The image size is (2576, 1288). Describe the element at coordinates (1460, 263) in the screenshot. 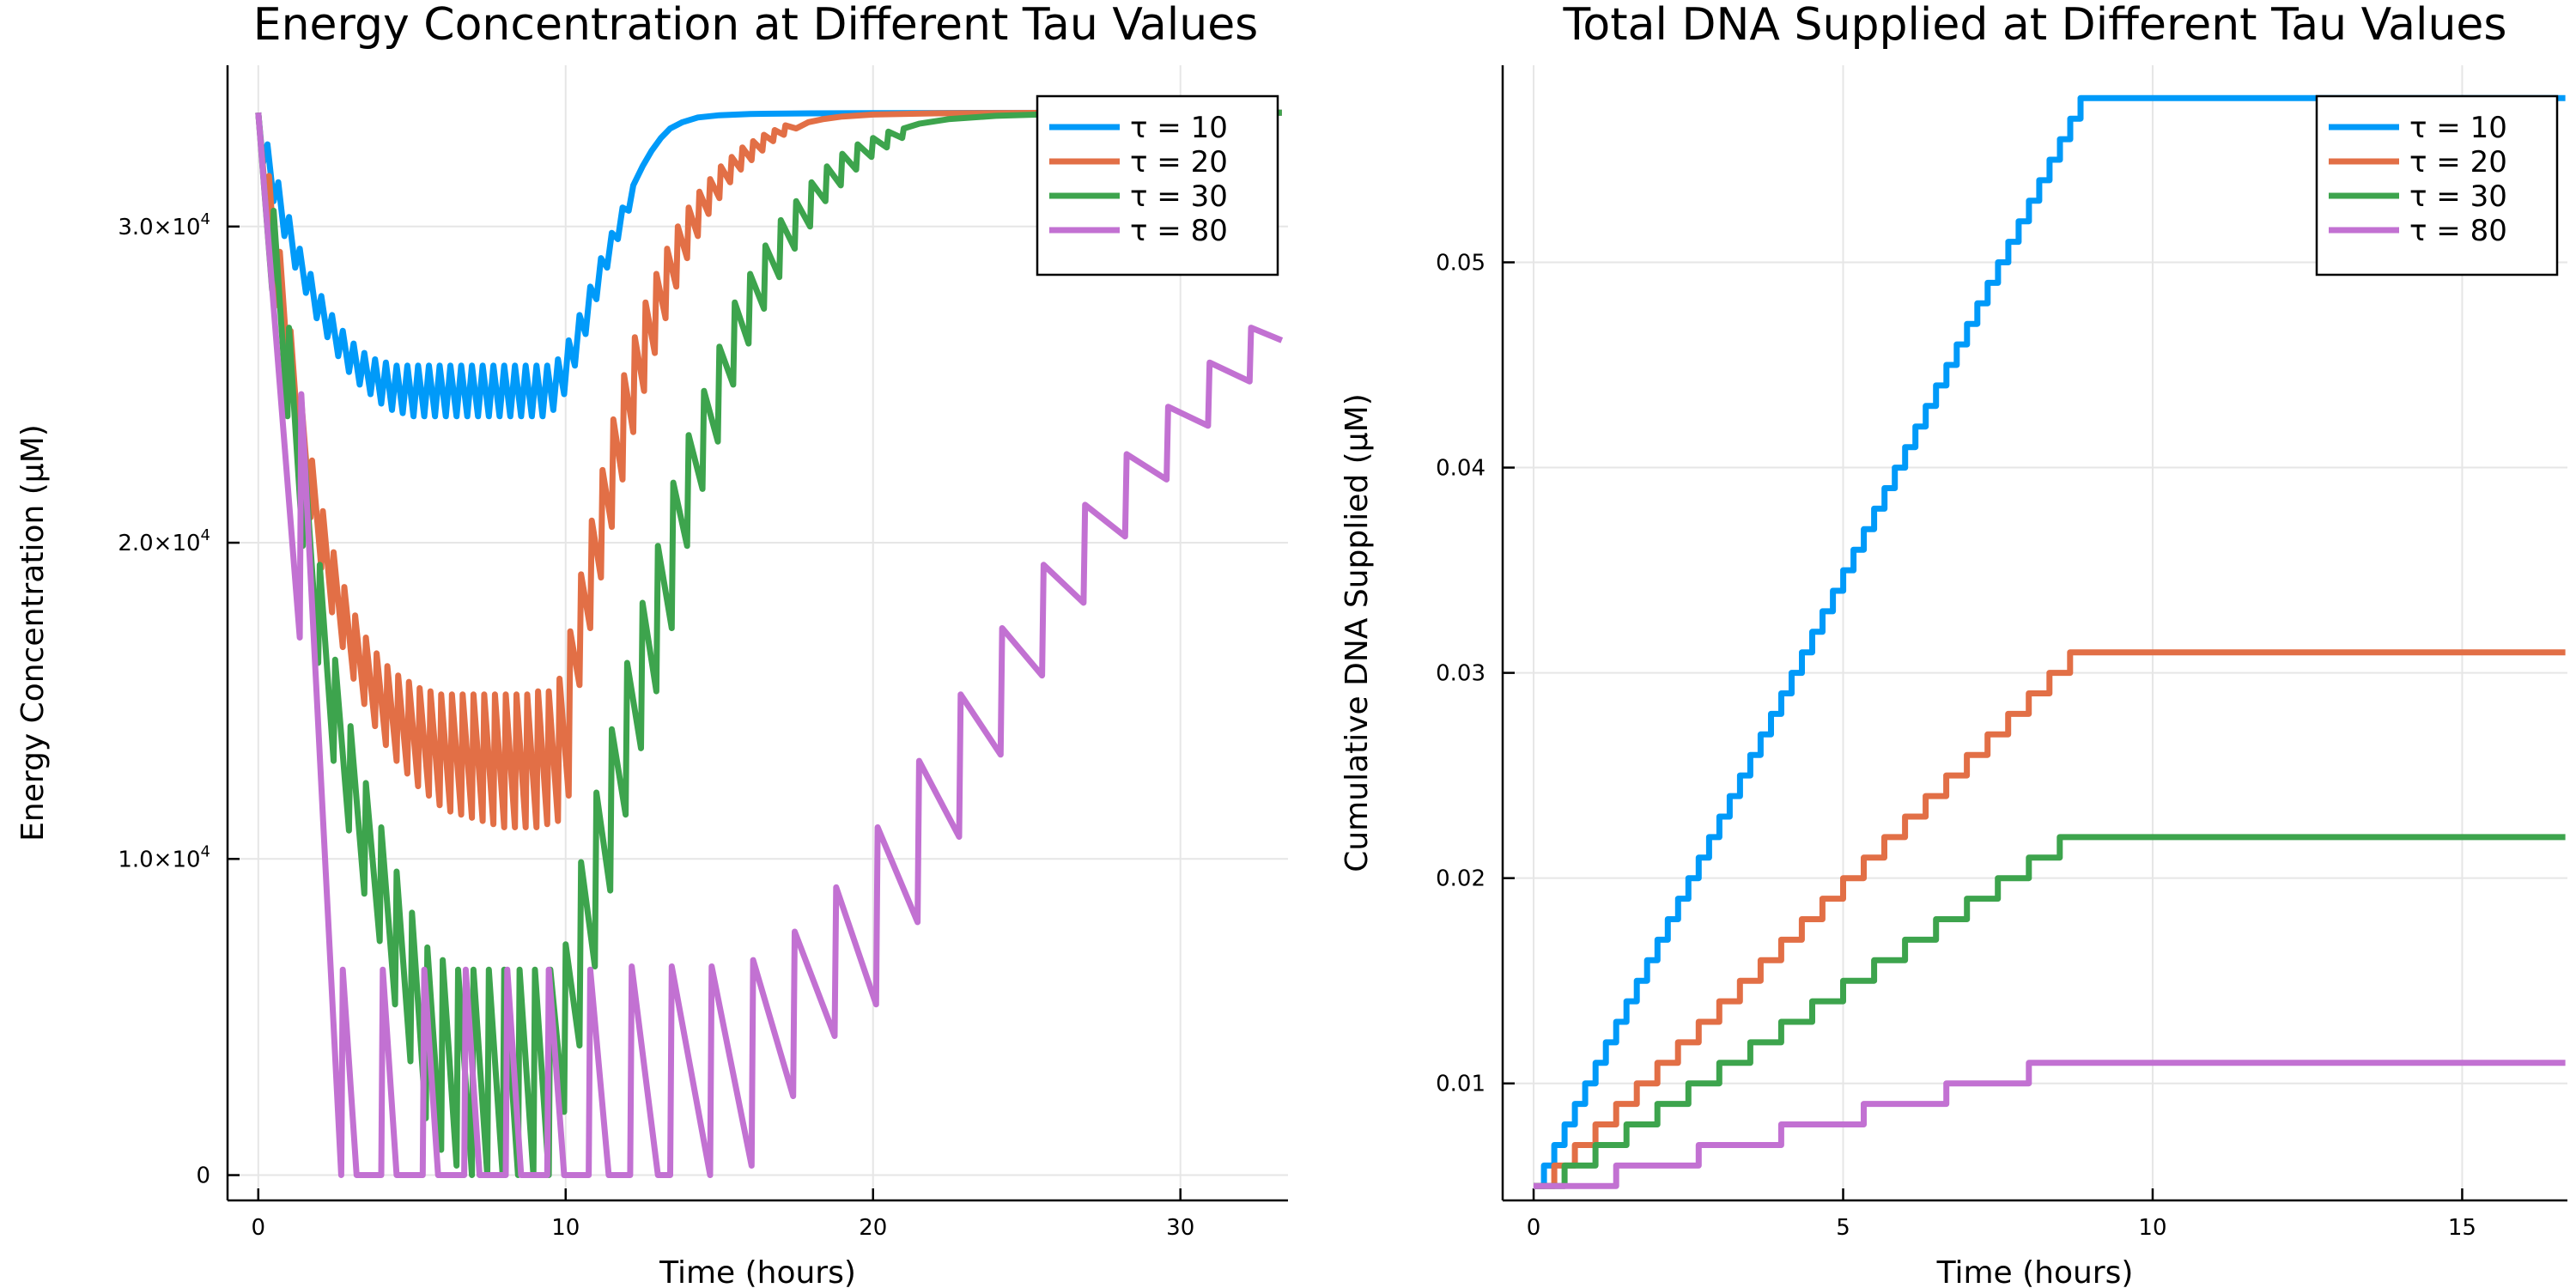

I see `y-tick-label: 0.05` at that location.